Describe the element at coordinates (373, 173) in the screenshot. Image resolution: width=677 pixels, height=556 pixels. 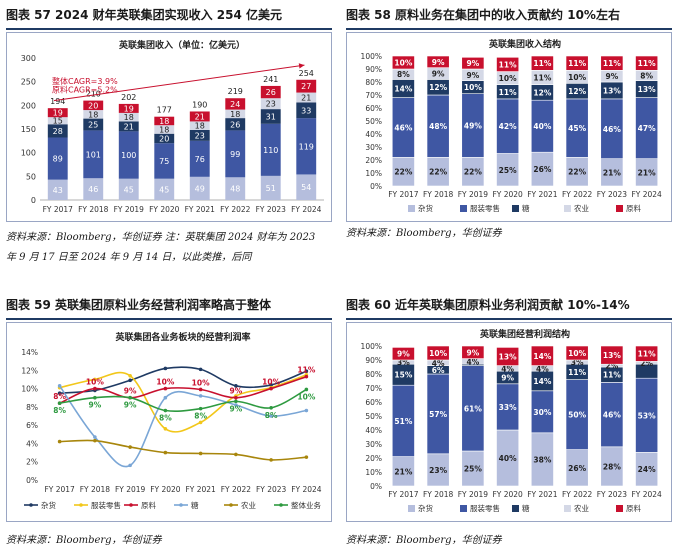
I see `fig58-ytick-1: 10%` at that location.